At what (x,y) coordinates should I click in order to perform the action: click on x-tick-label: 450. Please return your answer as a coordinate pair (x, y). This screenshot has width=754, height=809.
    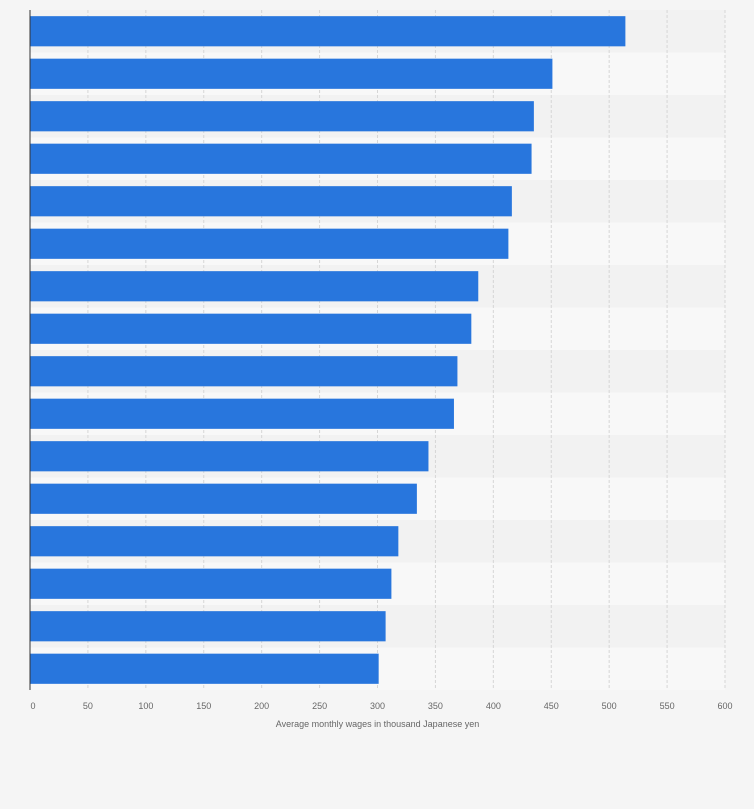
    Looking at the image, I should click on (551, 706).